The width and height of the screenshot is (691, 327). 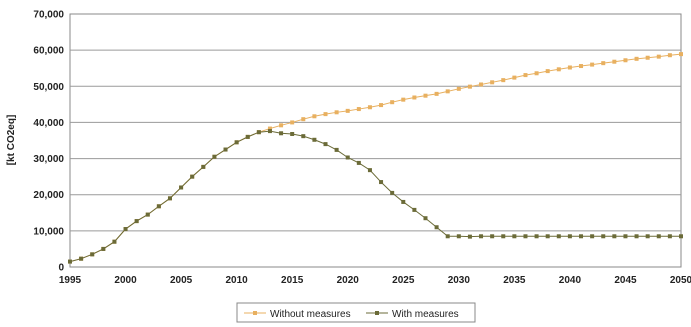 What do you see at coordinates (237, 280) in the screenshot?
I see `x-tick-label: 2010` at bounding box center [237, 280].